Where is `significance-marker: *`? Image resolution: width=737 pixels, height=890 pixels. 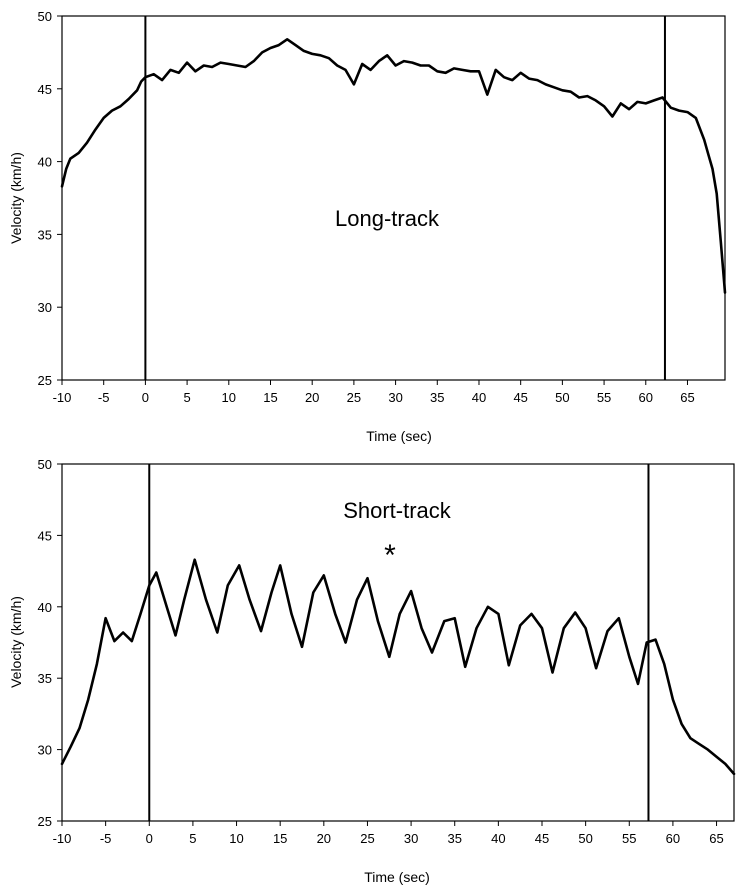 significance-marker: * is located at coordinates (390, 555).